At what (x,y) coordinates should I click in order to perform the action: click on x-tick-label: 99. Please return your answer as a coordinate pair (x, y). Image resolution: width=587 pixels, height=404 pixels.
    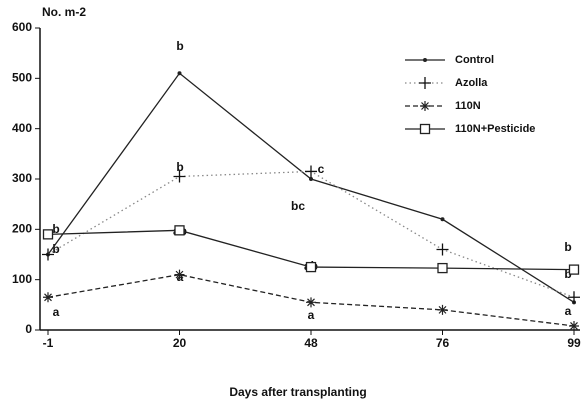
    Looking at the image, I should click on (574, 343).